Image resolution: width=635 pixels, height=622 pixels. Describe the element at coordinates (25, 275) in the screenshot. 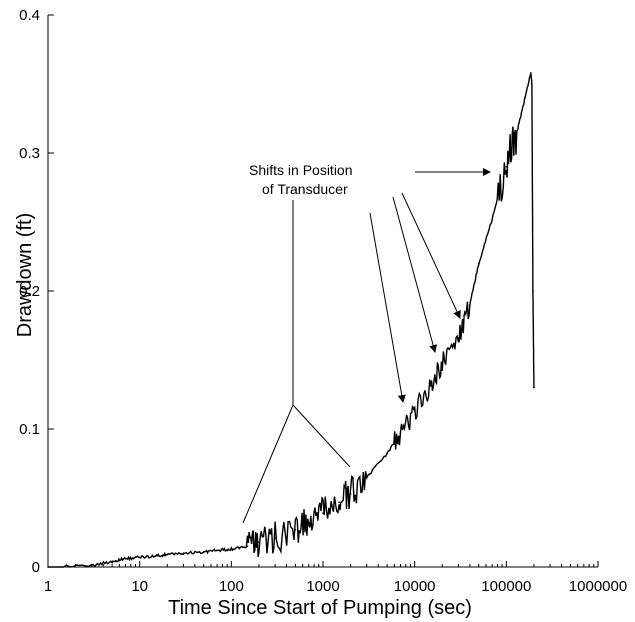

I see `y-axis-title: Drawdown (ft)` at that location.